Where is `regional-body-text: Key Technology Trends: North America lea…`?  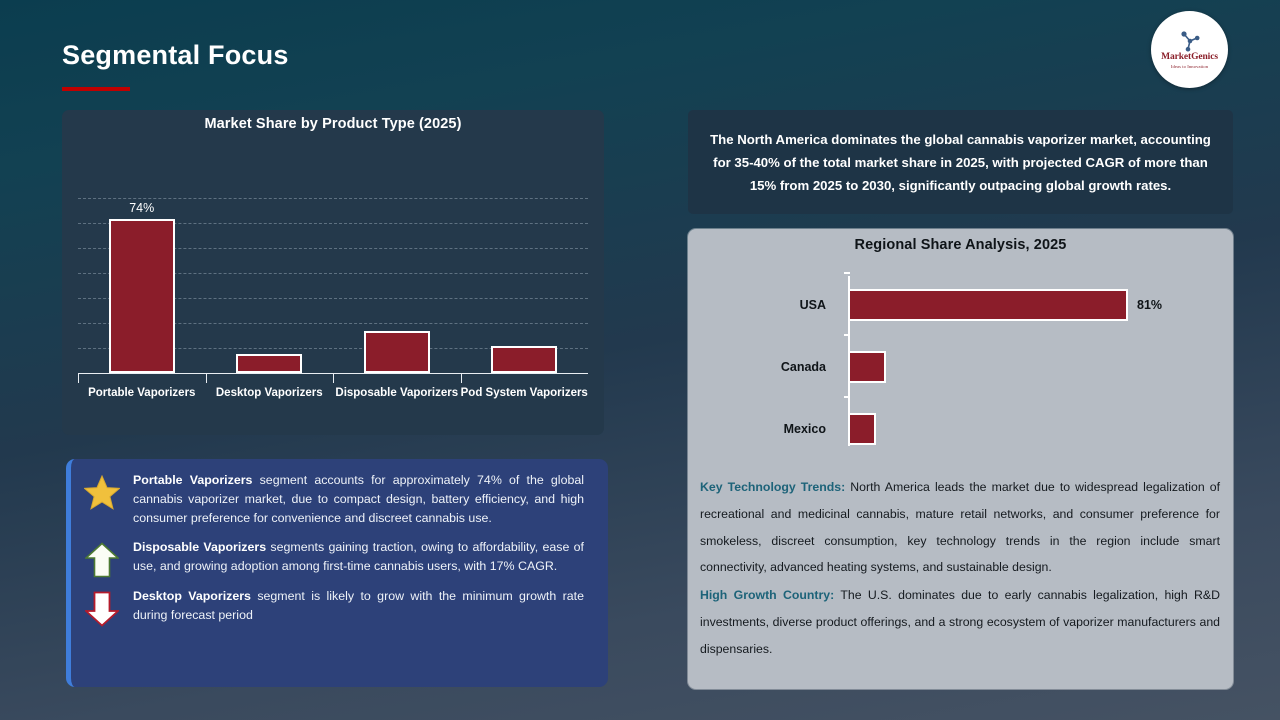 regional-body-text: Key Technology Trends: North America lea… is located at coordinates (960, 569).